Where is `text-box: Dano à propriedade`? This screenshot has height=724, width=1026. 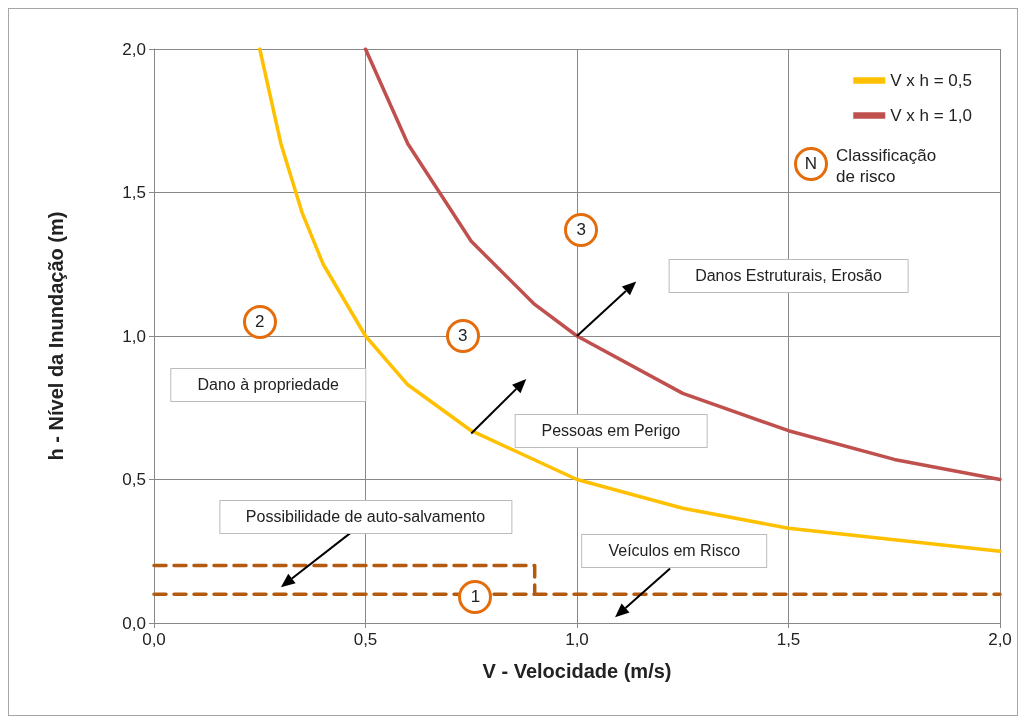 text-box: Dano à propriedade is located at coordinates (268, 384).